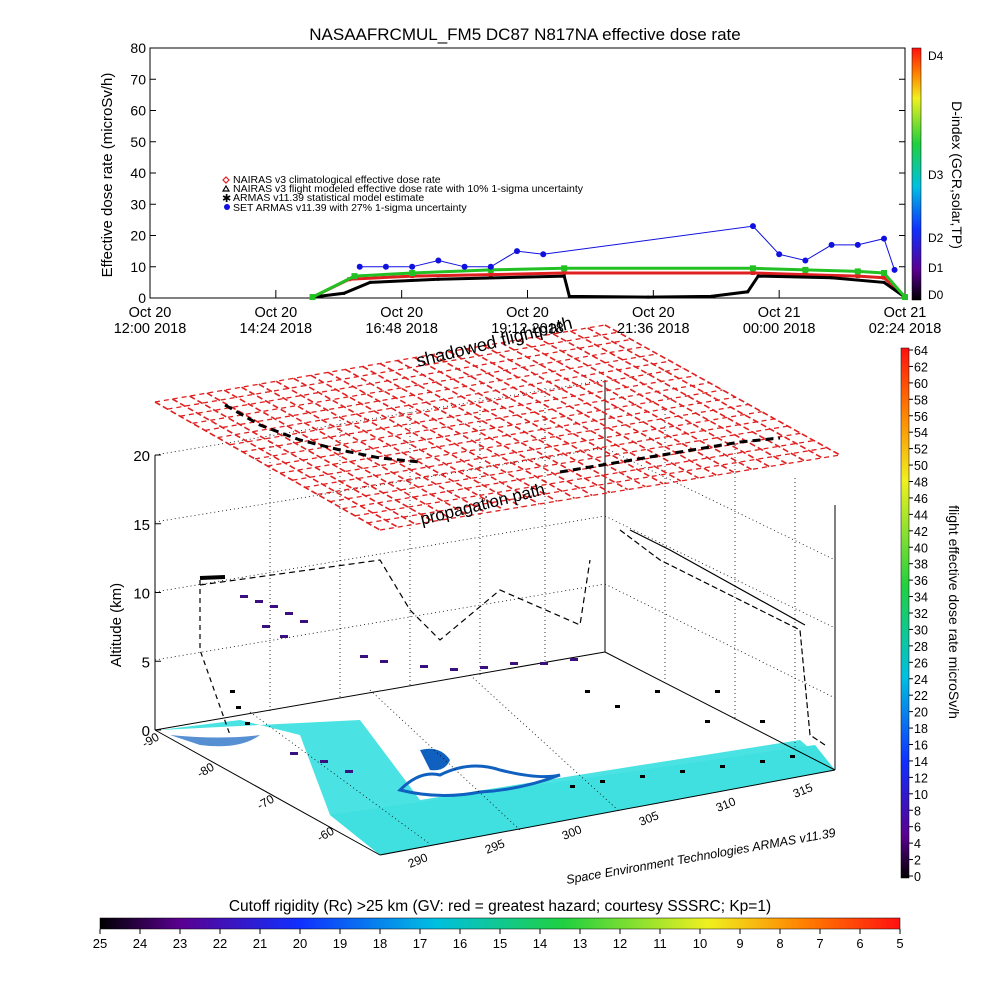  I want to click on rigidity-tick-label: 17, so click(420, 943).